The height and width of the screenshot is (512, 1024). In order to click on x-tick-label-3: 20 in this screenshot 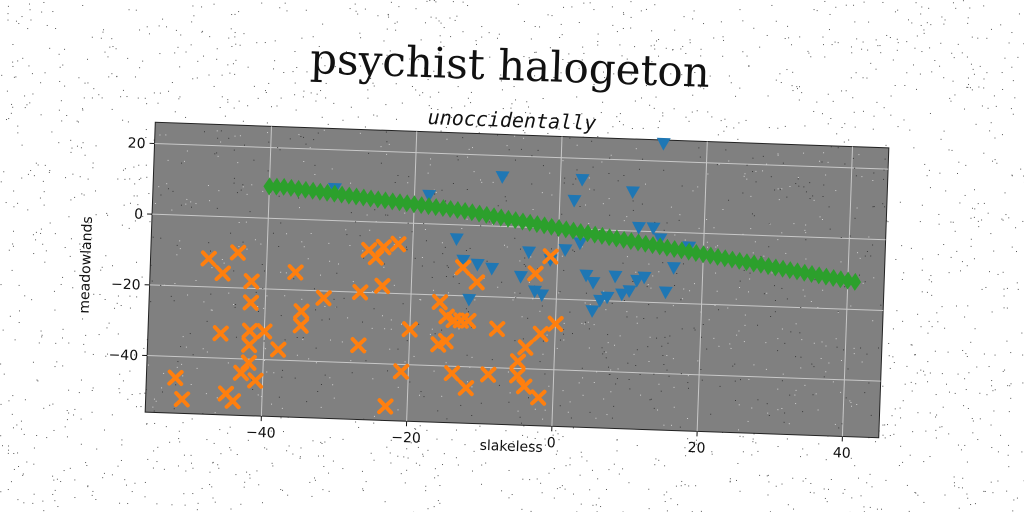, I will do `click(696, 448)`.